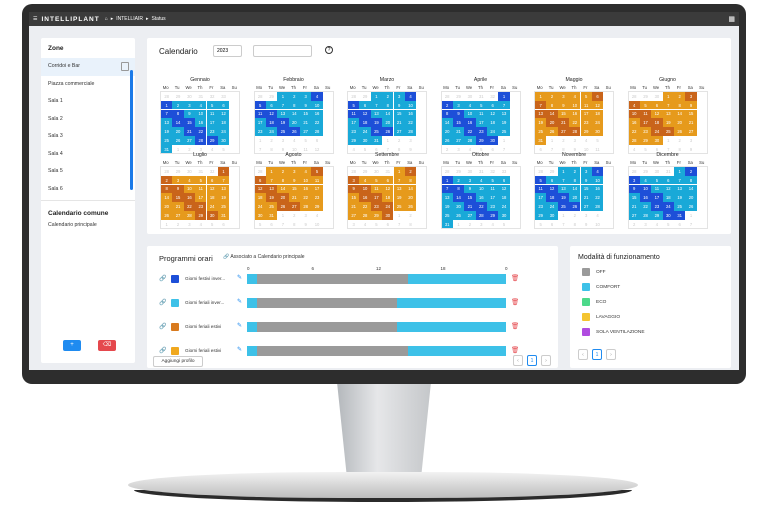 The image size is (768, 512). What do you see at coordinates (493, 198) in the screenshot?
I see `calendar-day: 17` at bounding box center [493, 198].